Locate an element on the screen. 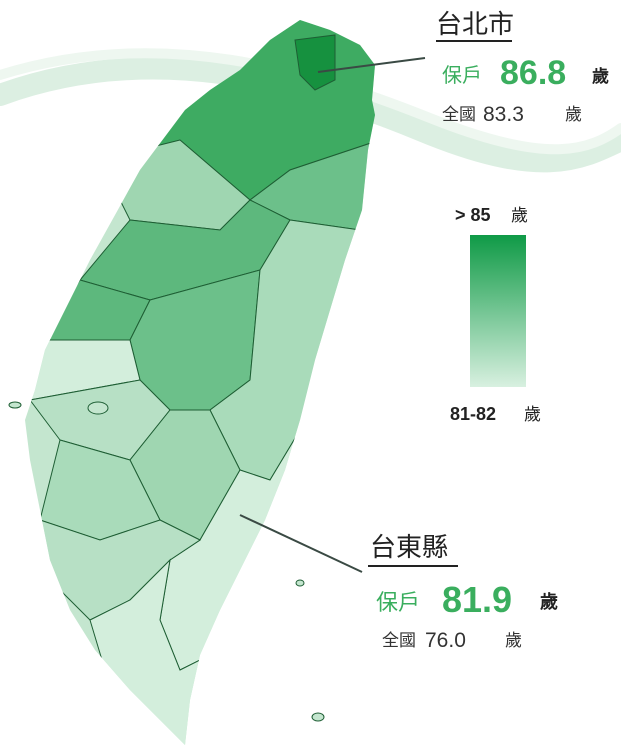 The height and width of the screenshot is (749, 621). national-value: 76.0 is located at coordinates (445, 640).